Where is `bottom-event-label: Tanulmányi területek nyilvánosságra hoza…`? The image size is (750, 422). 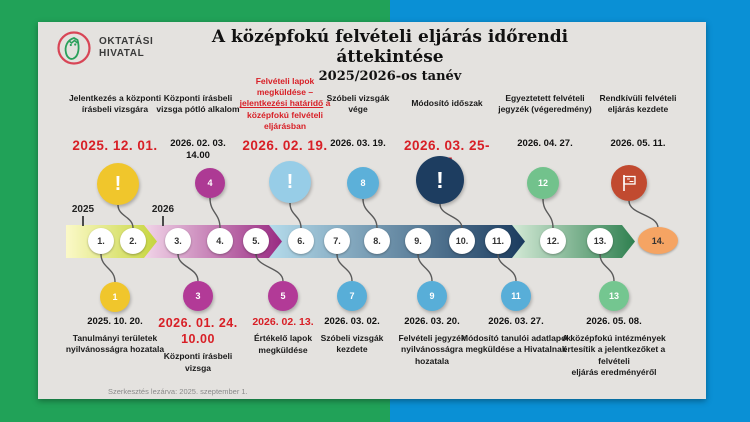 bottom-event-label: Tanulmányi területek nyilvánosságra hoza… is located at coordinates (115, 344).